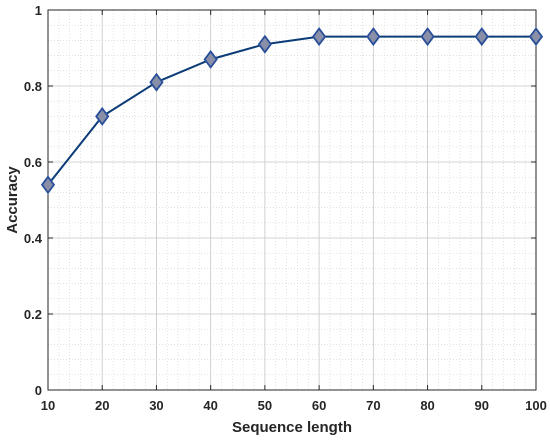 The width and height of the screenshot is (550, 442). I want to click on y-axis-label: Accuracy, so click(12, 200).